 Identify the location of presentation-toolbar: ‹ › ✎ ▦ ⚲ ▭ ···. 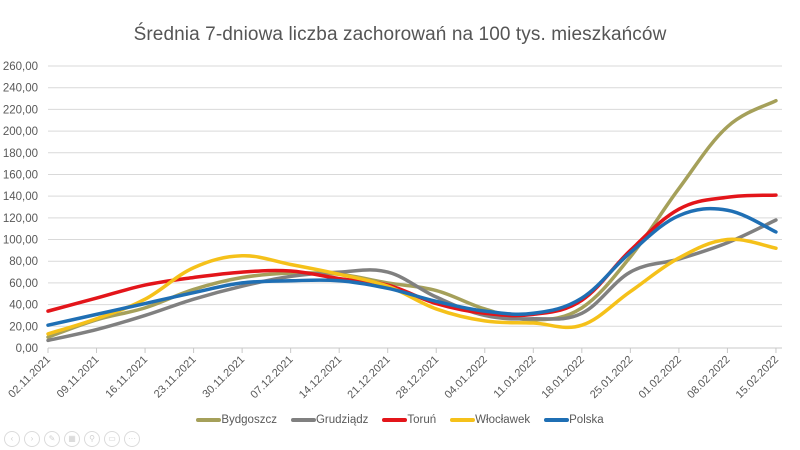
(72, 439).